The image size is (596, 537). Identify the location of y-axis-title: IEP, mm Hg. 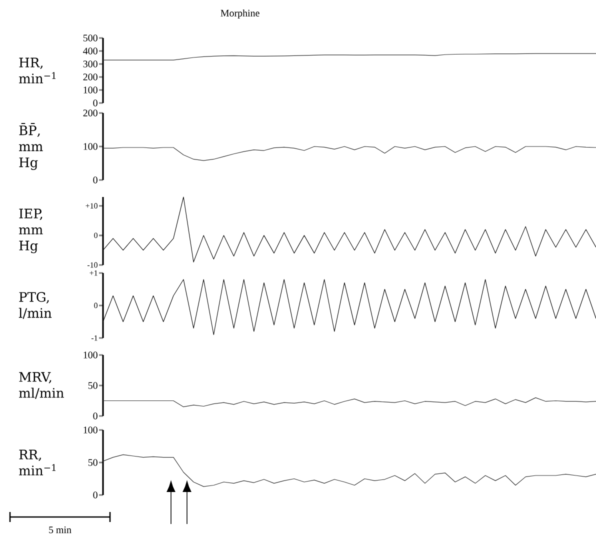
(30, 231).